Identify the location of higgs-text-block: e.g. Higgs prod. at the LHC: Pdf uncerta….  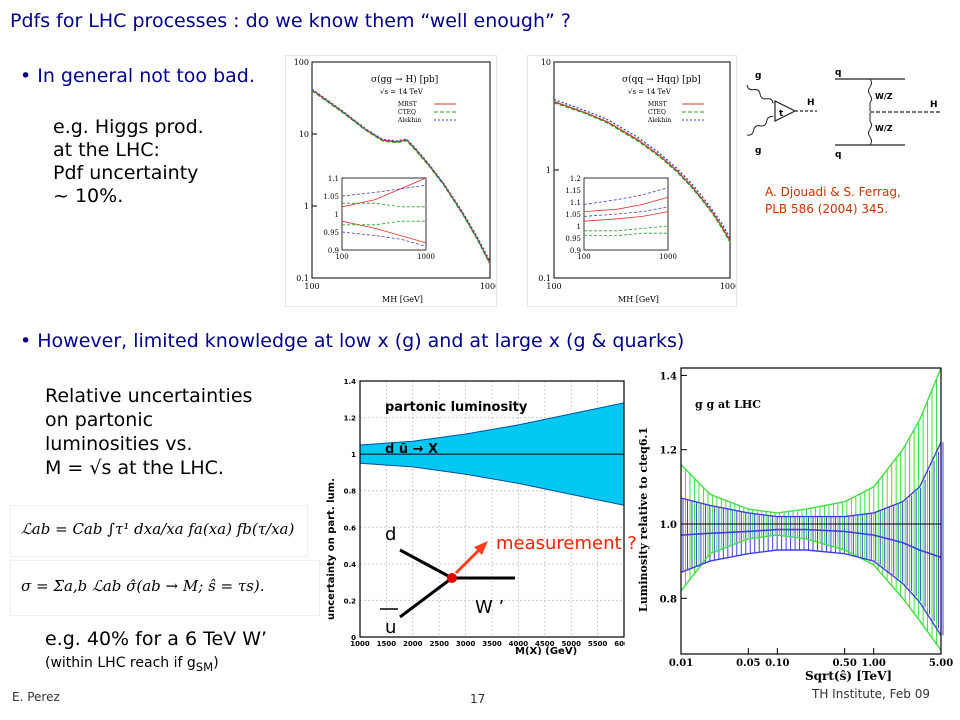
(128, 162).